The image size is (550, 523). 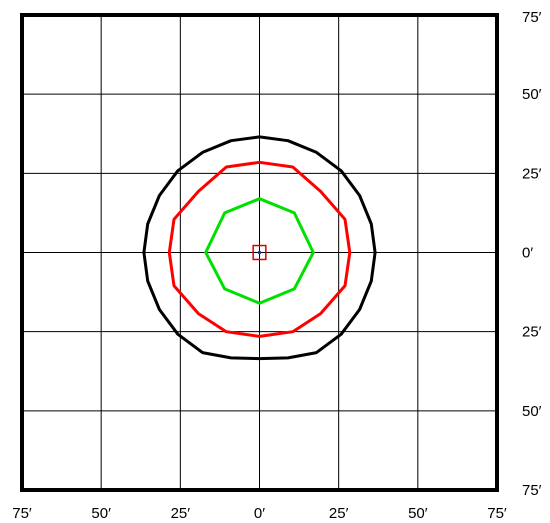 I want to click on x-axis-tick-labels: 75′ 50′ 25′ 0′ 25′ 50′ 75′, so click(x=259, y=513).